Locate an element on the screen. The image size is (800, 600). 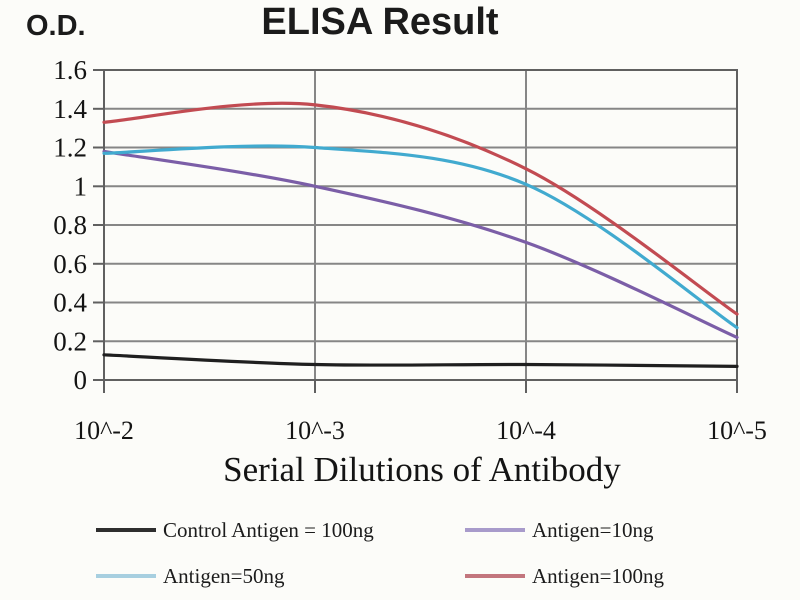
x-tick-label: 10^-4 is located at coordinates (526, 430).